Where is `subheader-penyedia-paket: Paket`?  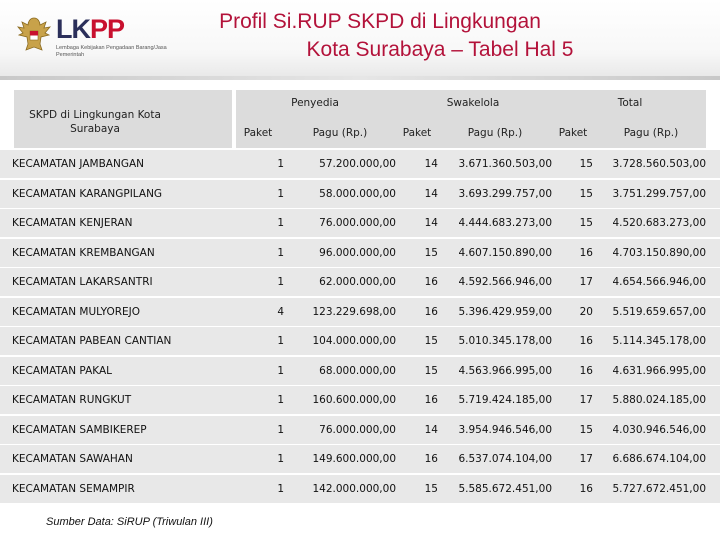 subheader-penyedia-paket: Paket is located at coordinates (258, 133).